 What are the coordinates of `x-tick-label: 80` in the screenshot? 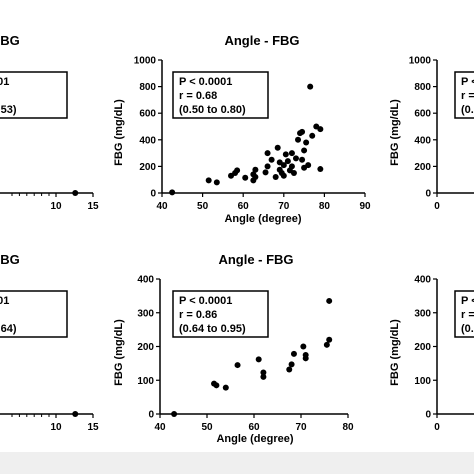 It's located at (325, 206).